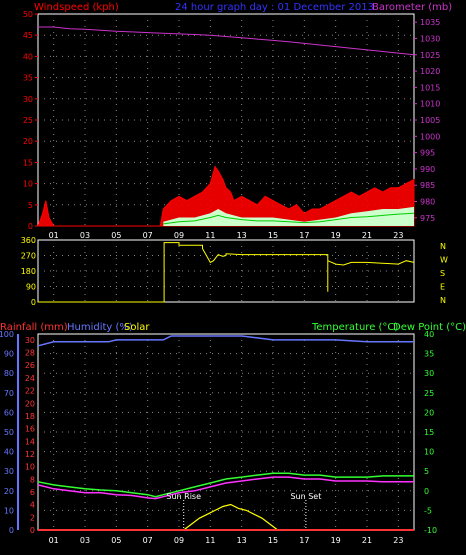 The image size is (466, 555). What do you see at coordinates (9, 354) in the screenshot?
I see `humidity-y-tick: 90` at bounding box center [9, 354].